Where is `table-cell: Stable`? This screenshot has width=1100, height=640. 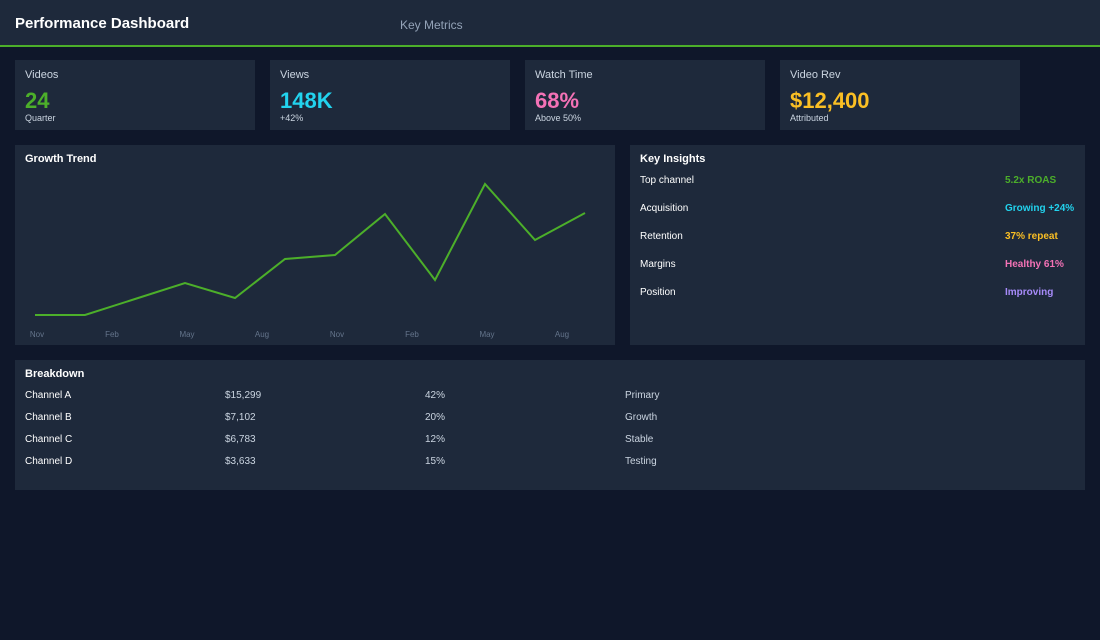 table-cell: Stable is located at coordinates (639, 439).